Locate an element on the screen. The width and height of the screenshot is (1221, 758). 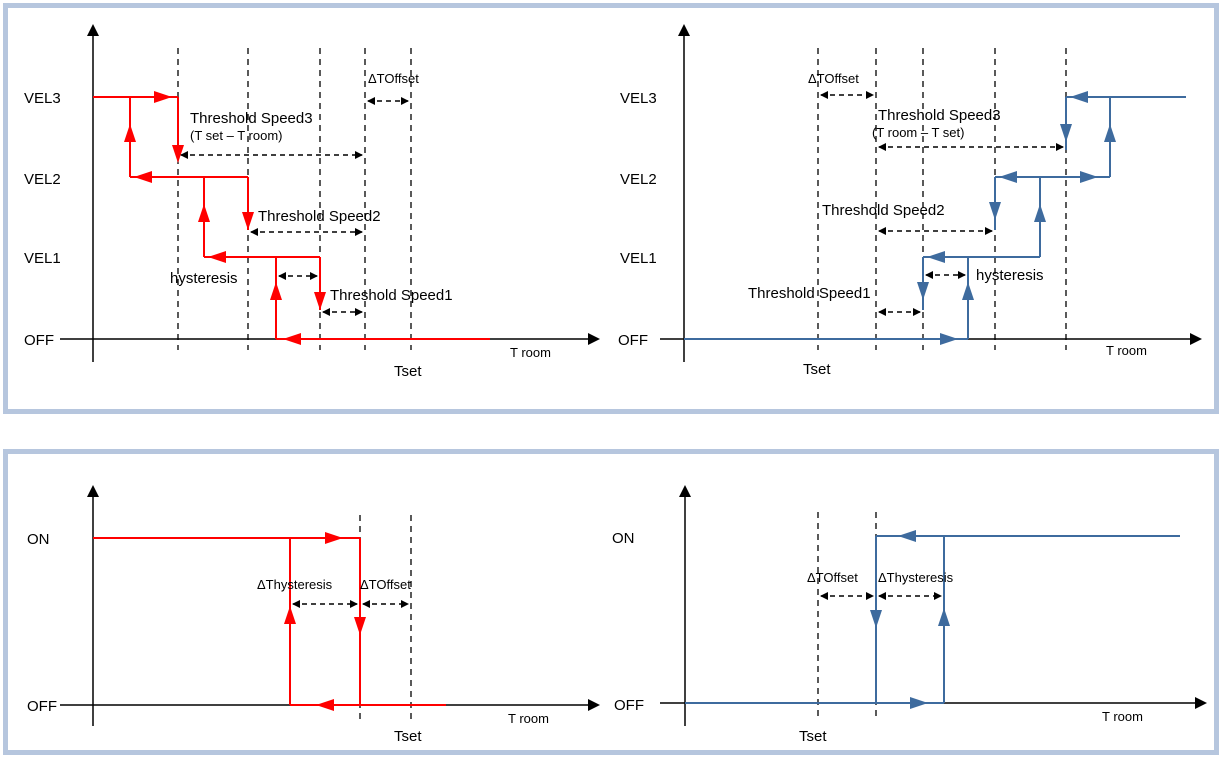
blue-onoff-curve is located at coordinates (932, 619).